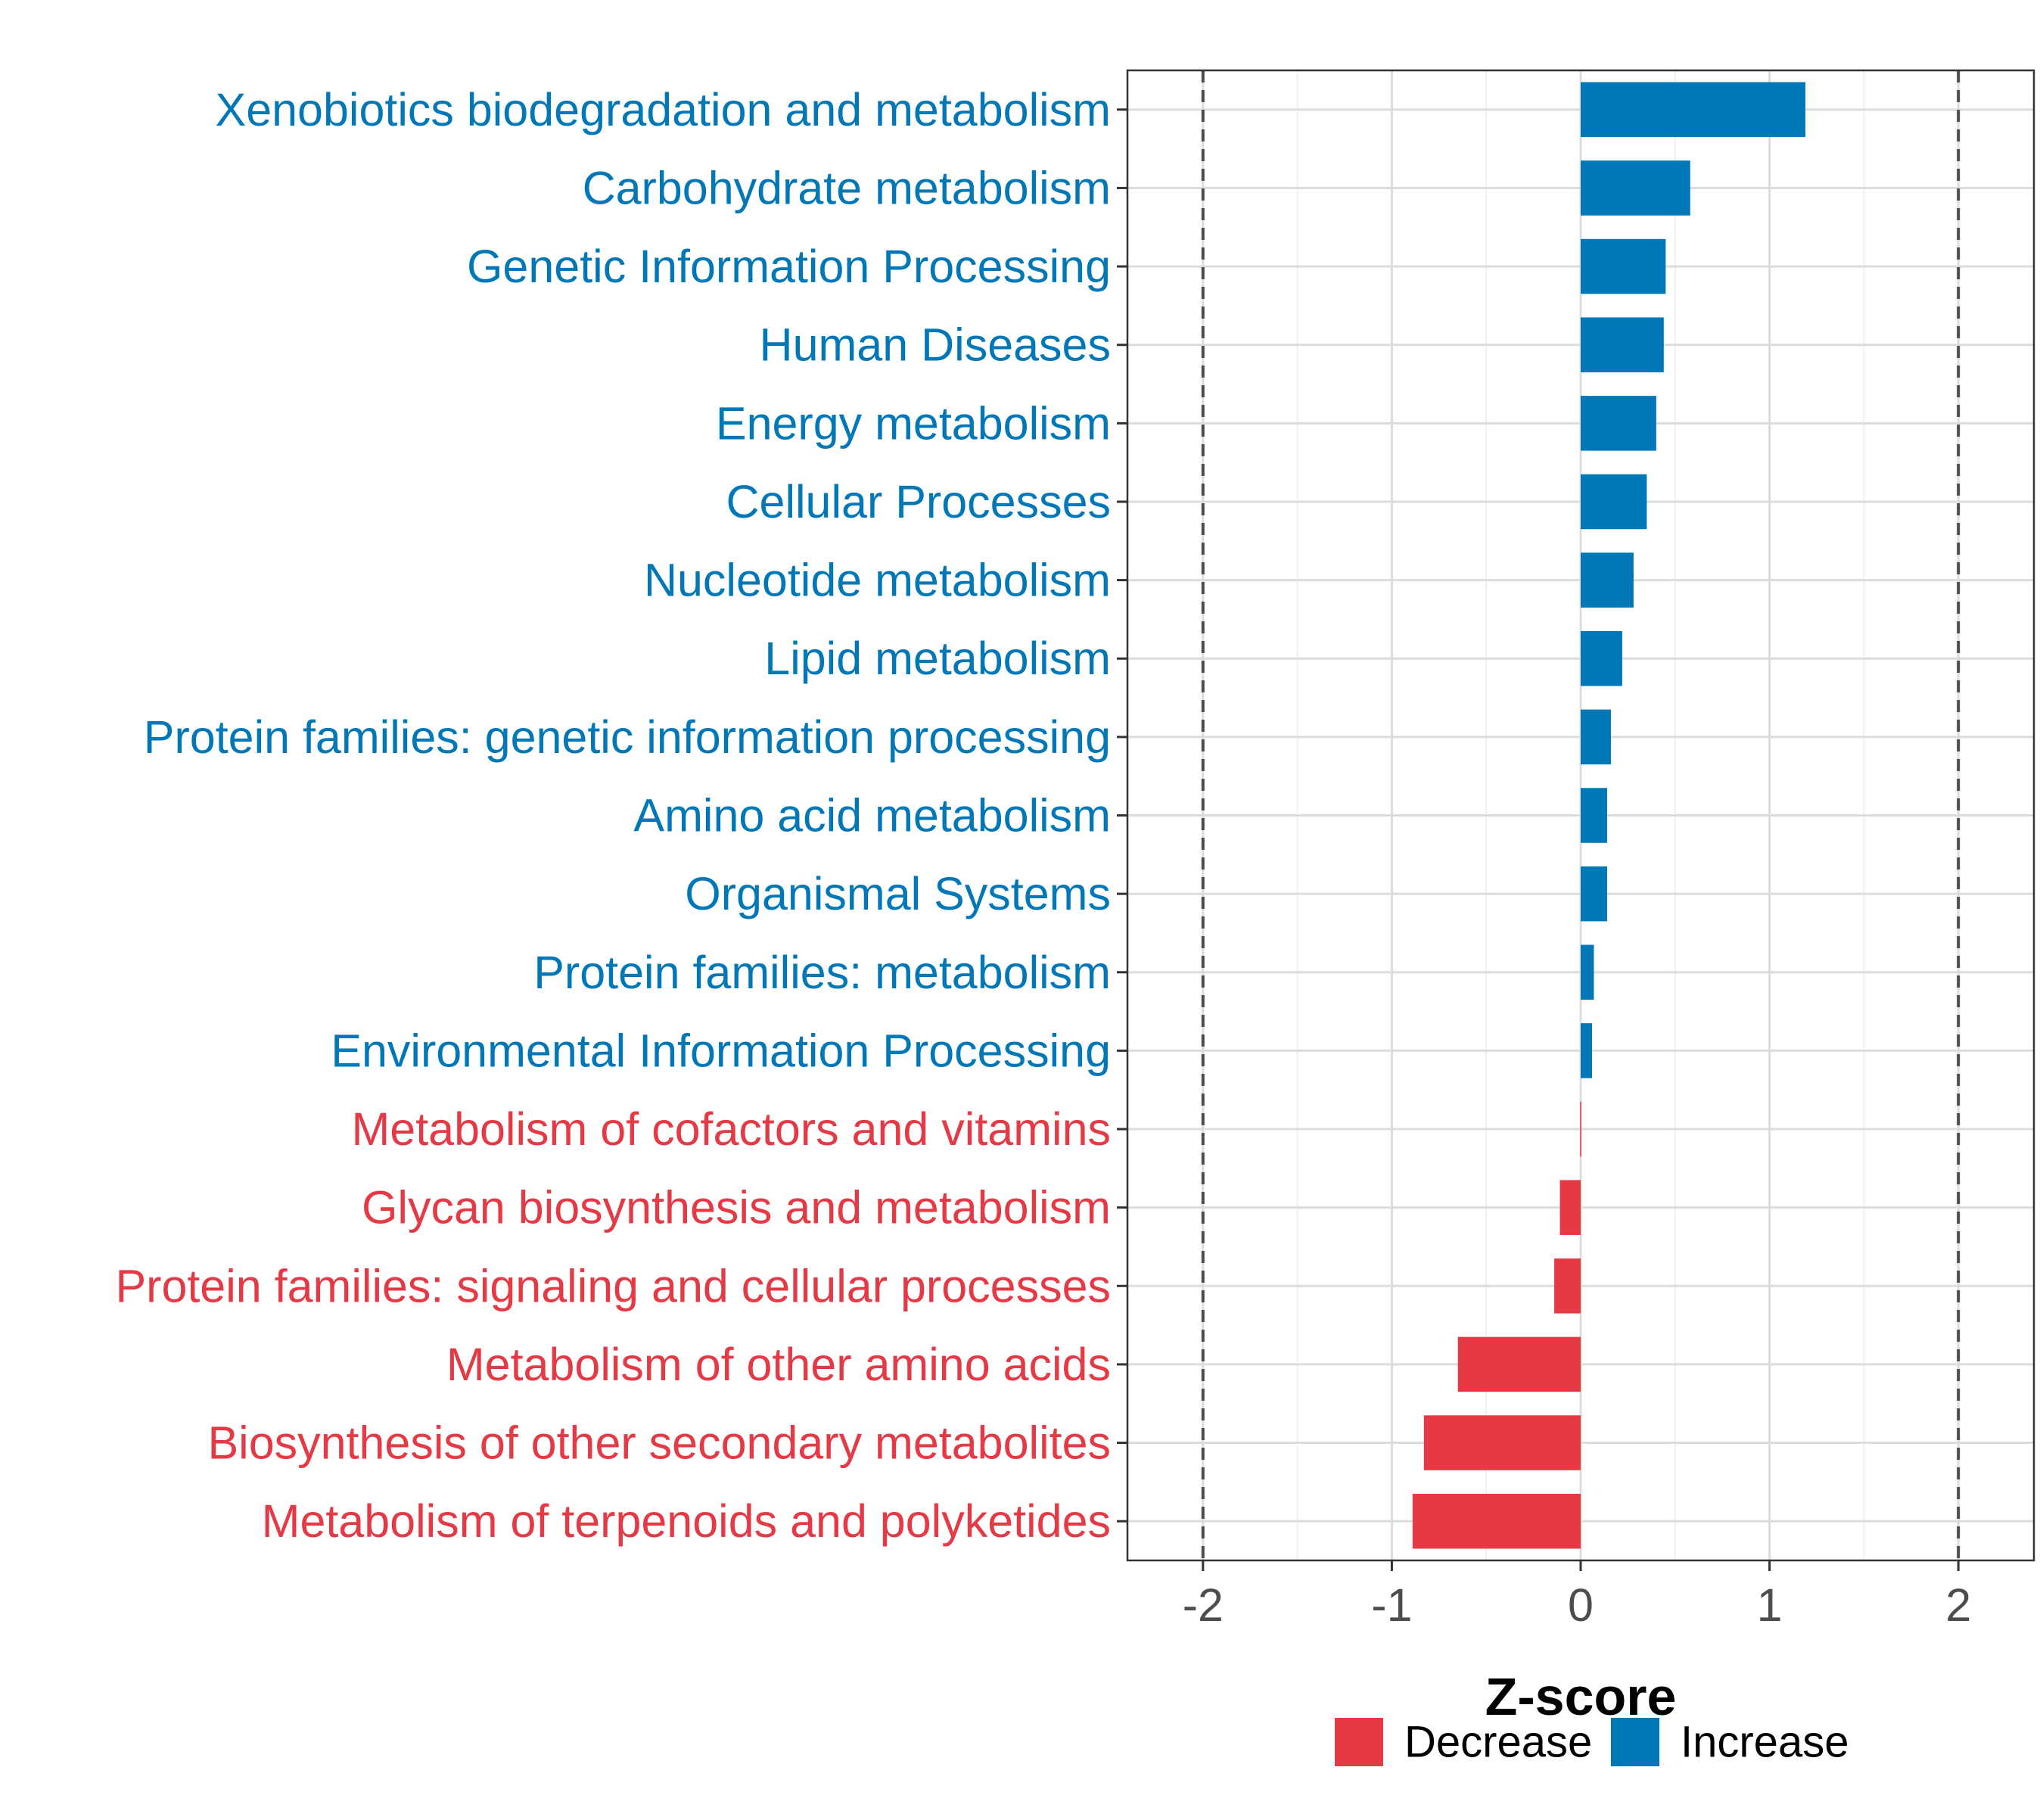 This screenshot has height=1820, width=2043. What do you see at coordinates (731, 1129) in the screenshot?
I see `category-label: Metabolism of cofactors and vitamins` at bounding box center [731, 1129].